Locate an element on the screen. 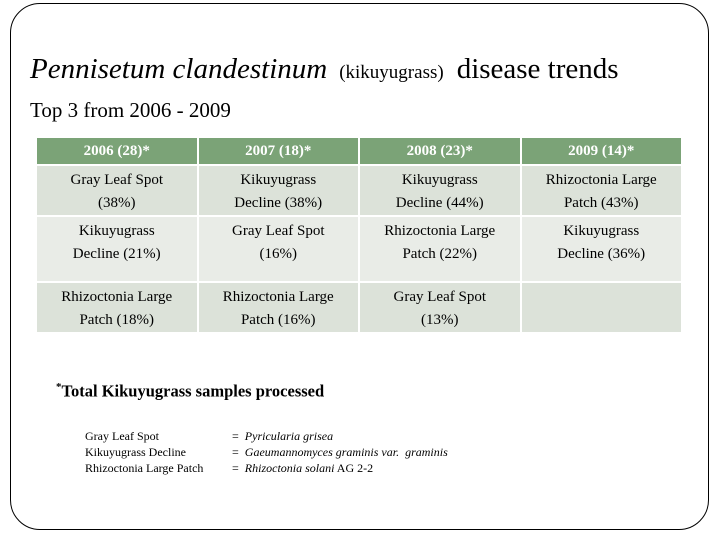 The image size is (720, 540). table-cell: Rhizoctonia Large Patch (43%) is located at coordinates (601, 190).